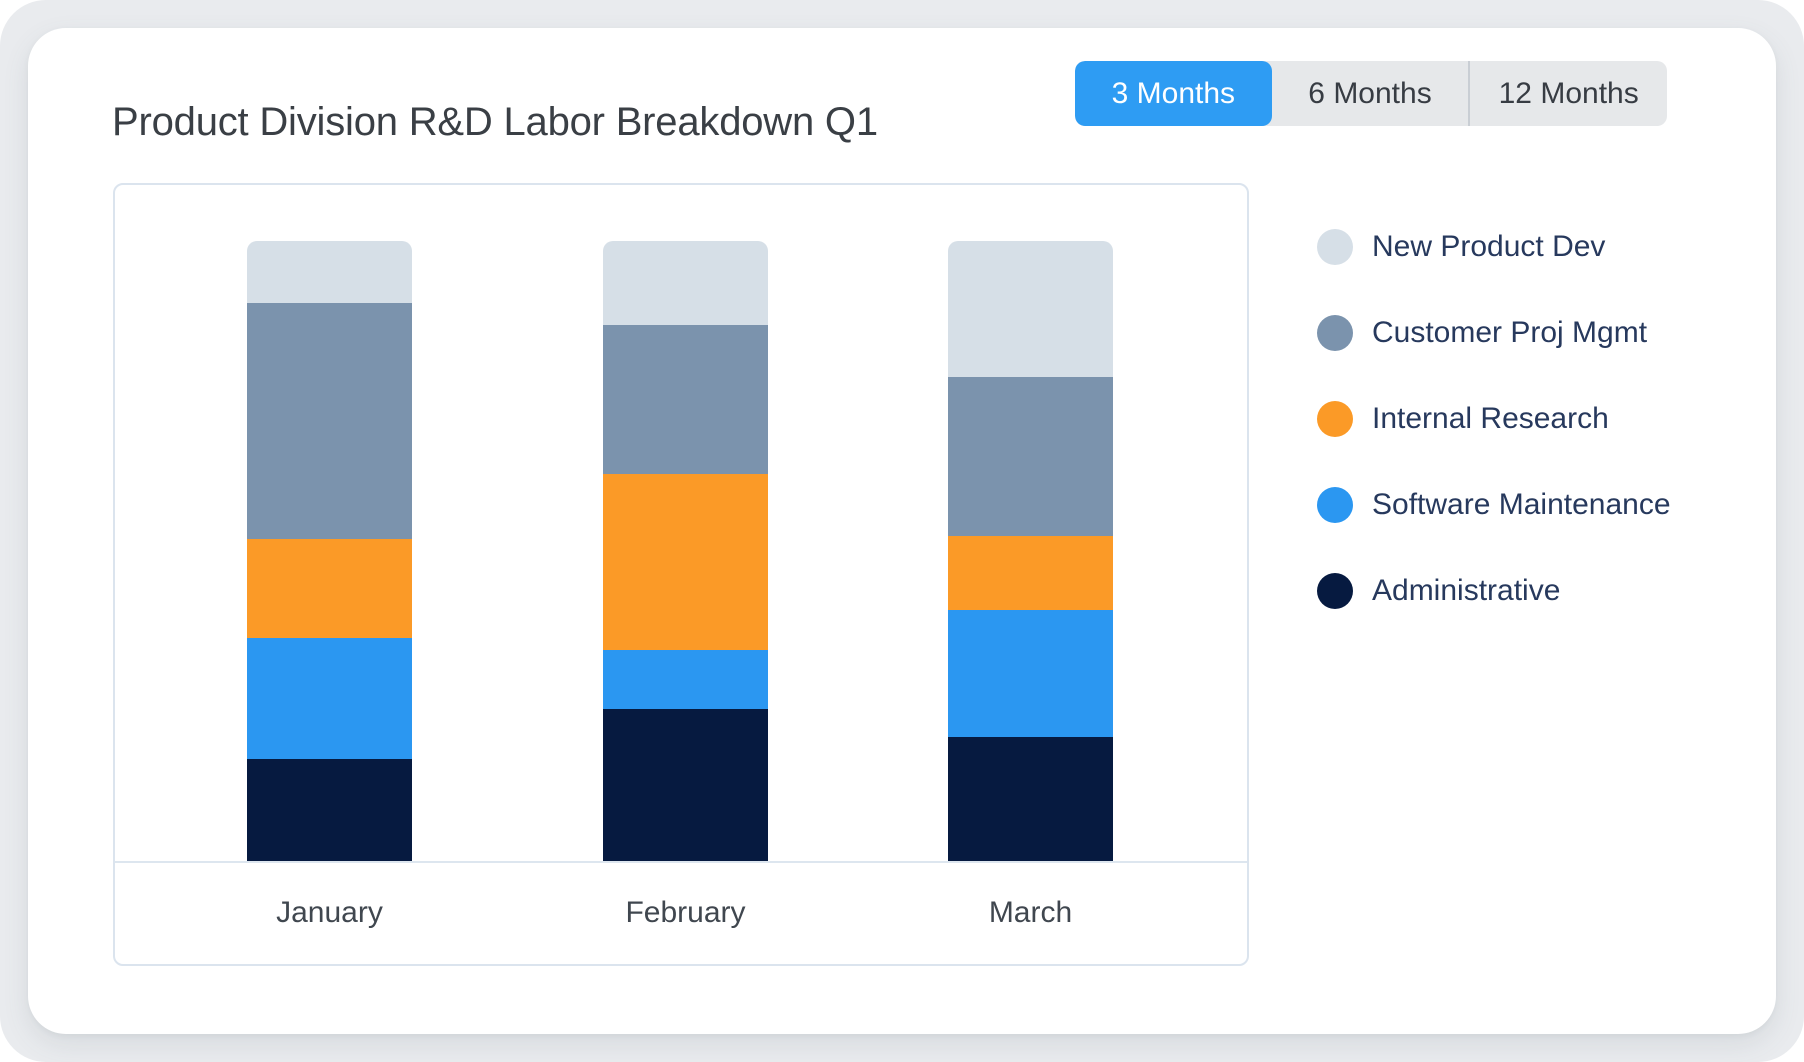  I want to click on bar-january, so click(329, 551).